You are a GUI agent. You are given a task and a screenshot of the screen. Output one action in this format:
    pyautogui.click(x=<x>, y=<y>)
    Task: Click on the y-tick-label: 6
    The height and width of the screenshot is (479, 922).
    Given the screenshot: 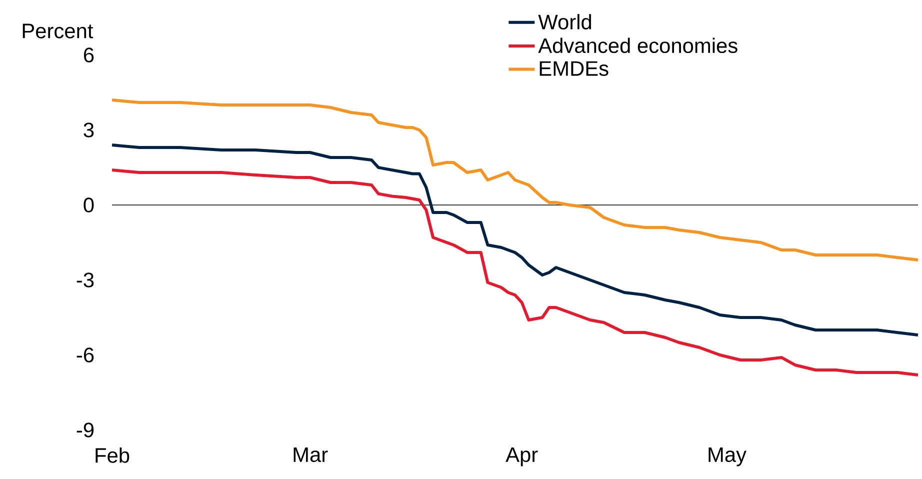 What is the action you would take?
    pyautogui.click(x=89, y=55)
    